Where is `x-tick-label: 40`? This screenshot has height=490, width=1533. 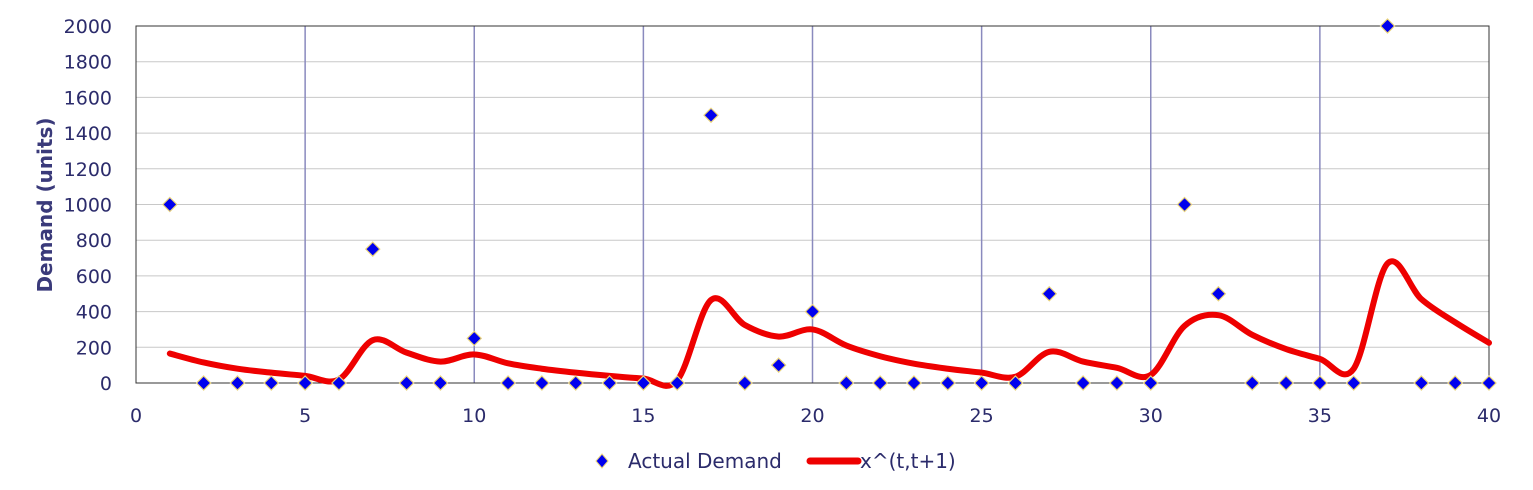
x-tick-label: 40 is located at coordinates (1489, 416).